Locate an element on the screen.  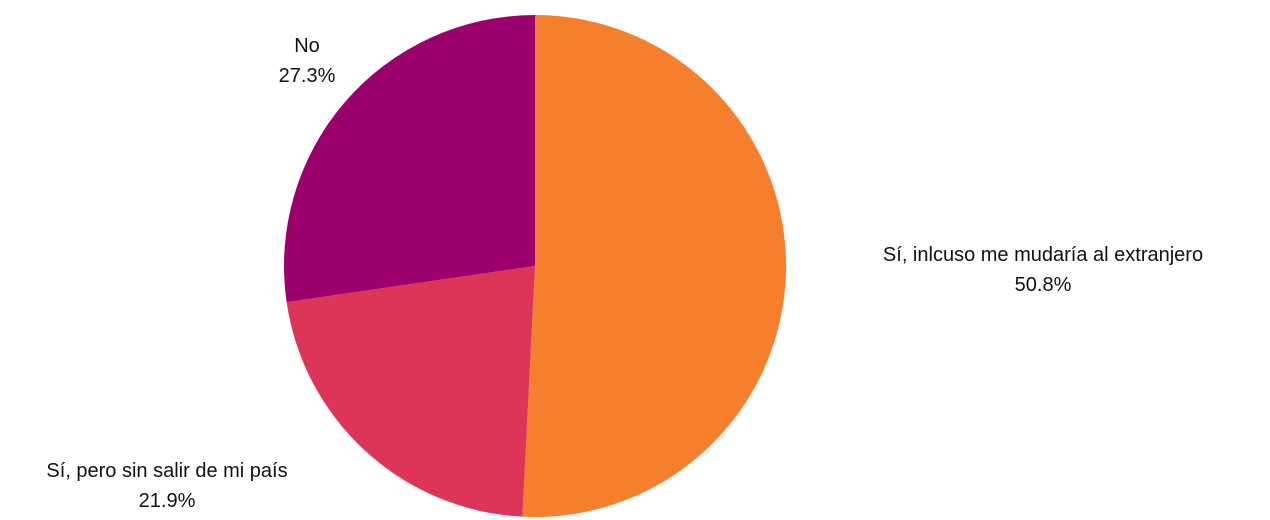
slice-label-si-pero-sin-salir-de-mi-pais: Sí, pero sin salir de mi país is located at coordinates (166, 471).